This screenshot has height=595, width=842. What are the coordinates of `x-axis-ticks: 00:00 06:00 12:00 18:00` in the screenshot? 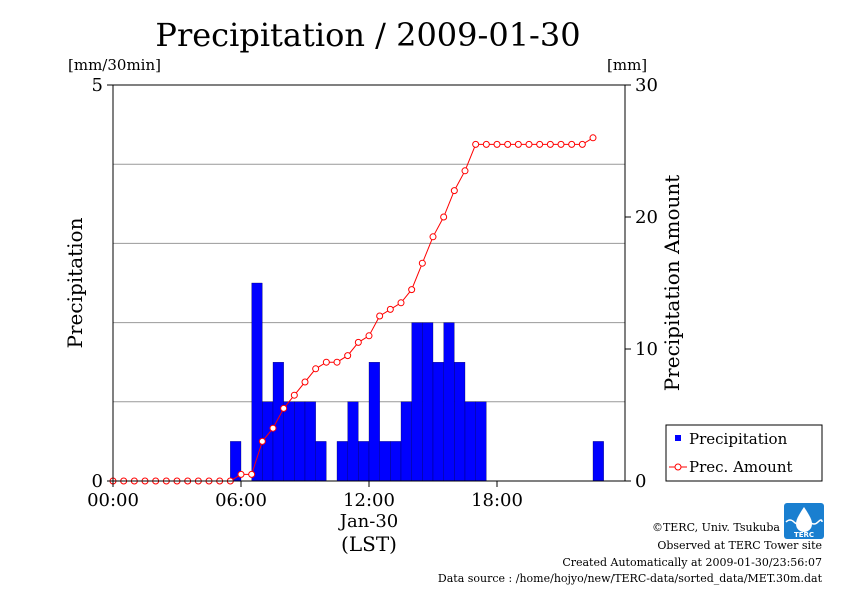 It's located at (305, 496).